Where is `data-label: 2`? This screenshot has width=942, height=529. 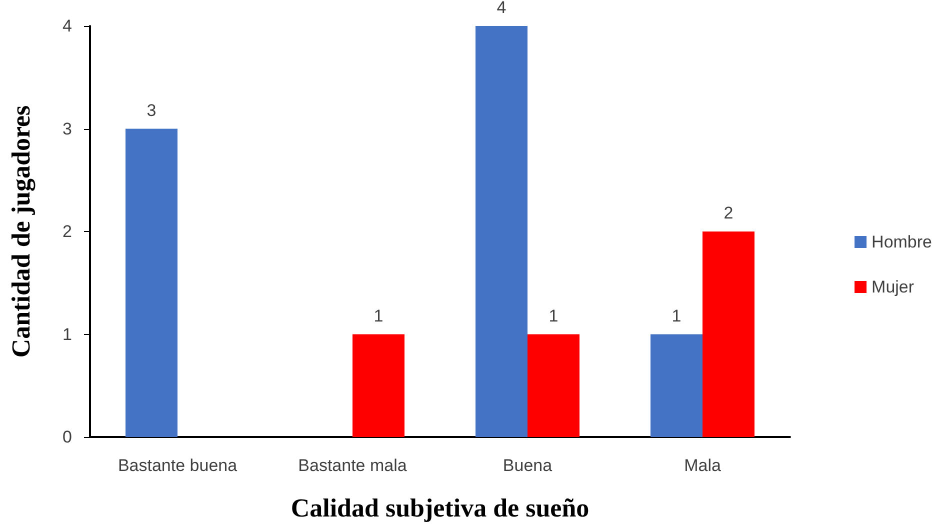 data-label: 2 is located at coordinates (729, 213).